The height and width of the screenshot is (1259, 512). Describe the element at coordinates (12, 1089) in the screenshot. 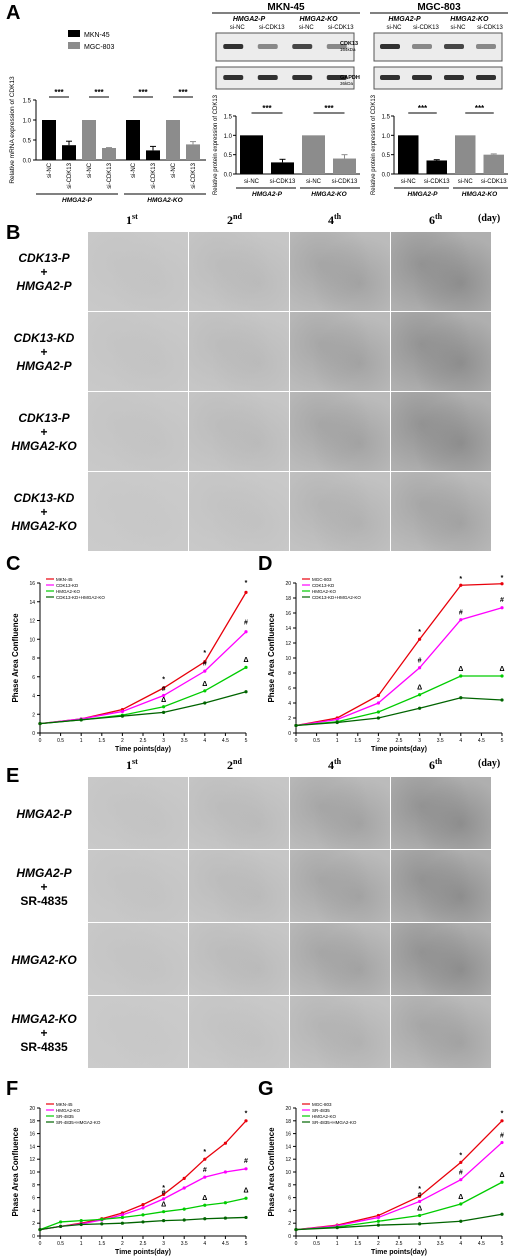

I see `panel-label-f: F` at that location.